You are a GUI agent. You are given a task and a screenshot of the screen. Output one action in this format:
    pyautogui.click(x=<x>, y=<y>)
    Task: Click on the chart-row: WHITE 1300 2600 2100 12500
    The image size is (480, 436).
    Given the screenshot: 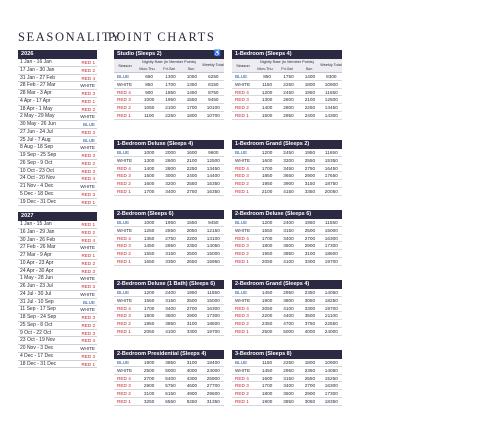 What is the action you would take?
    pyautogui.click(x=169, y=161)
    